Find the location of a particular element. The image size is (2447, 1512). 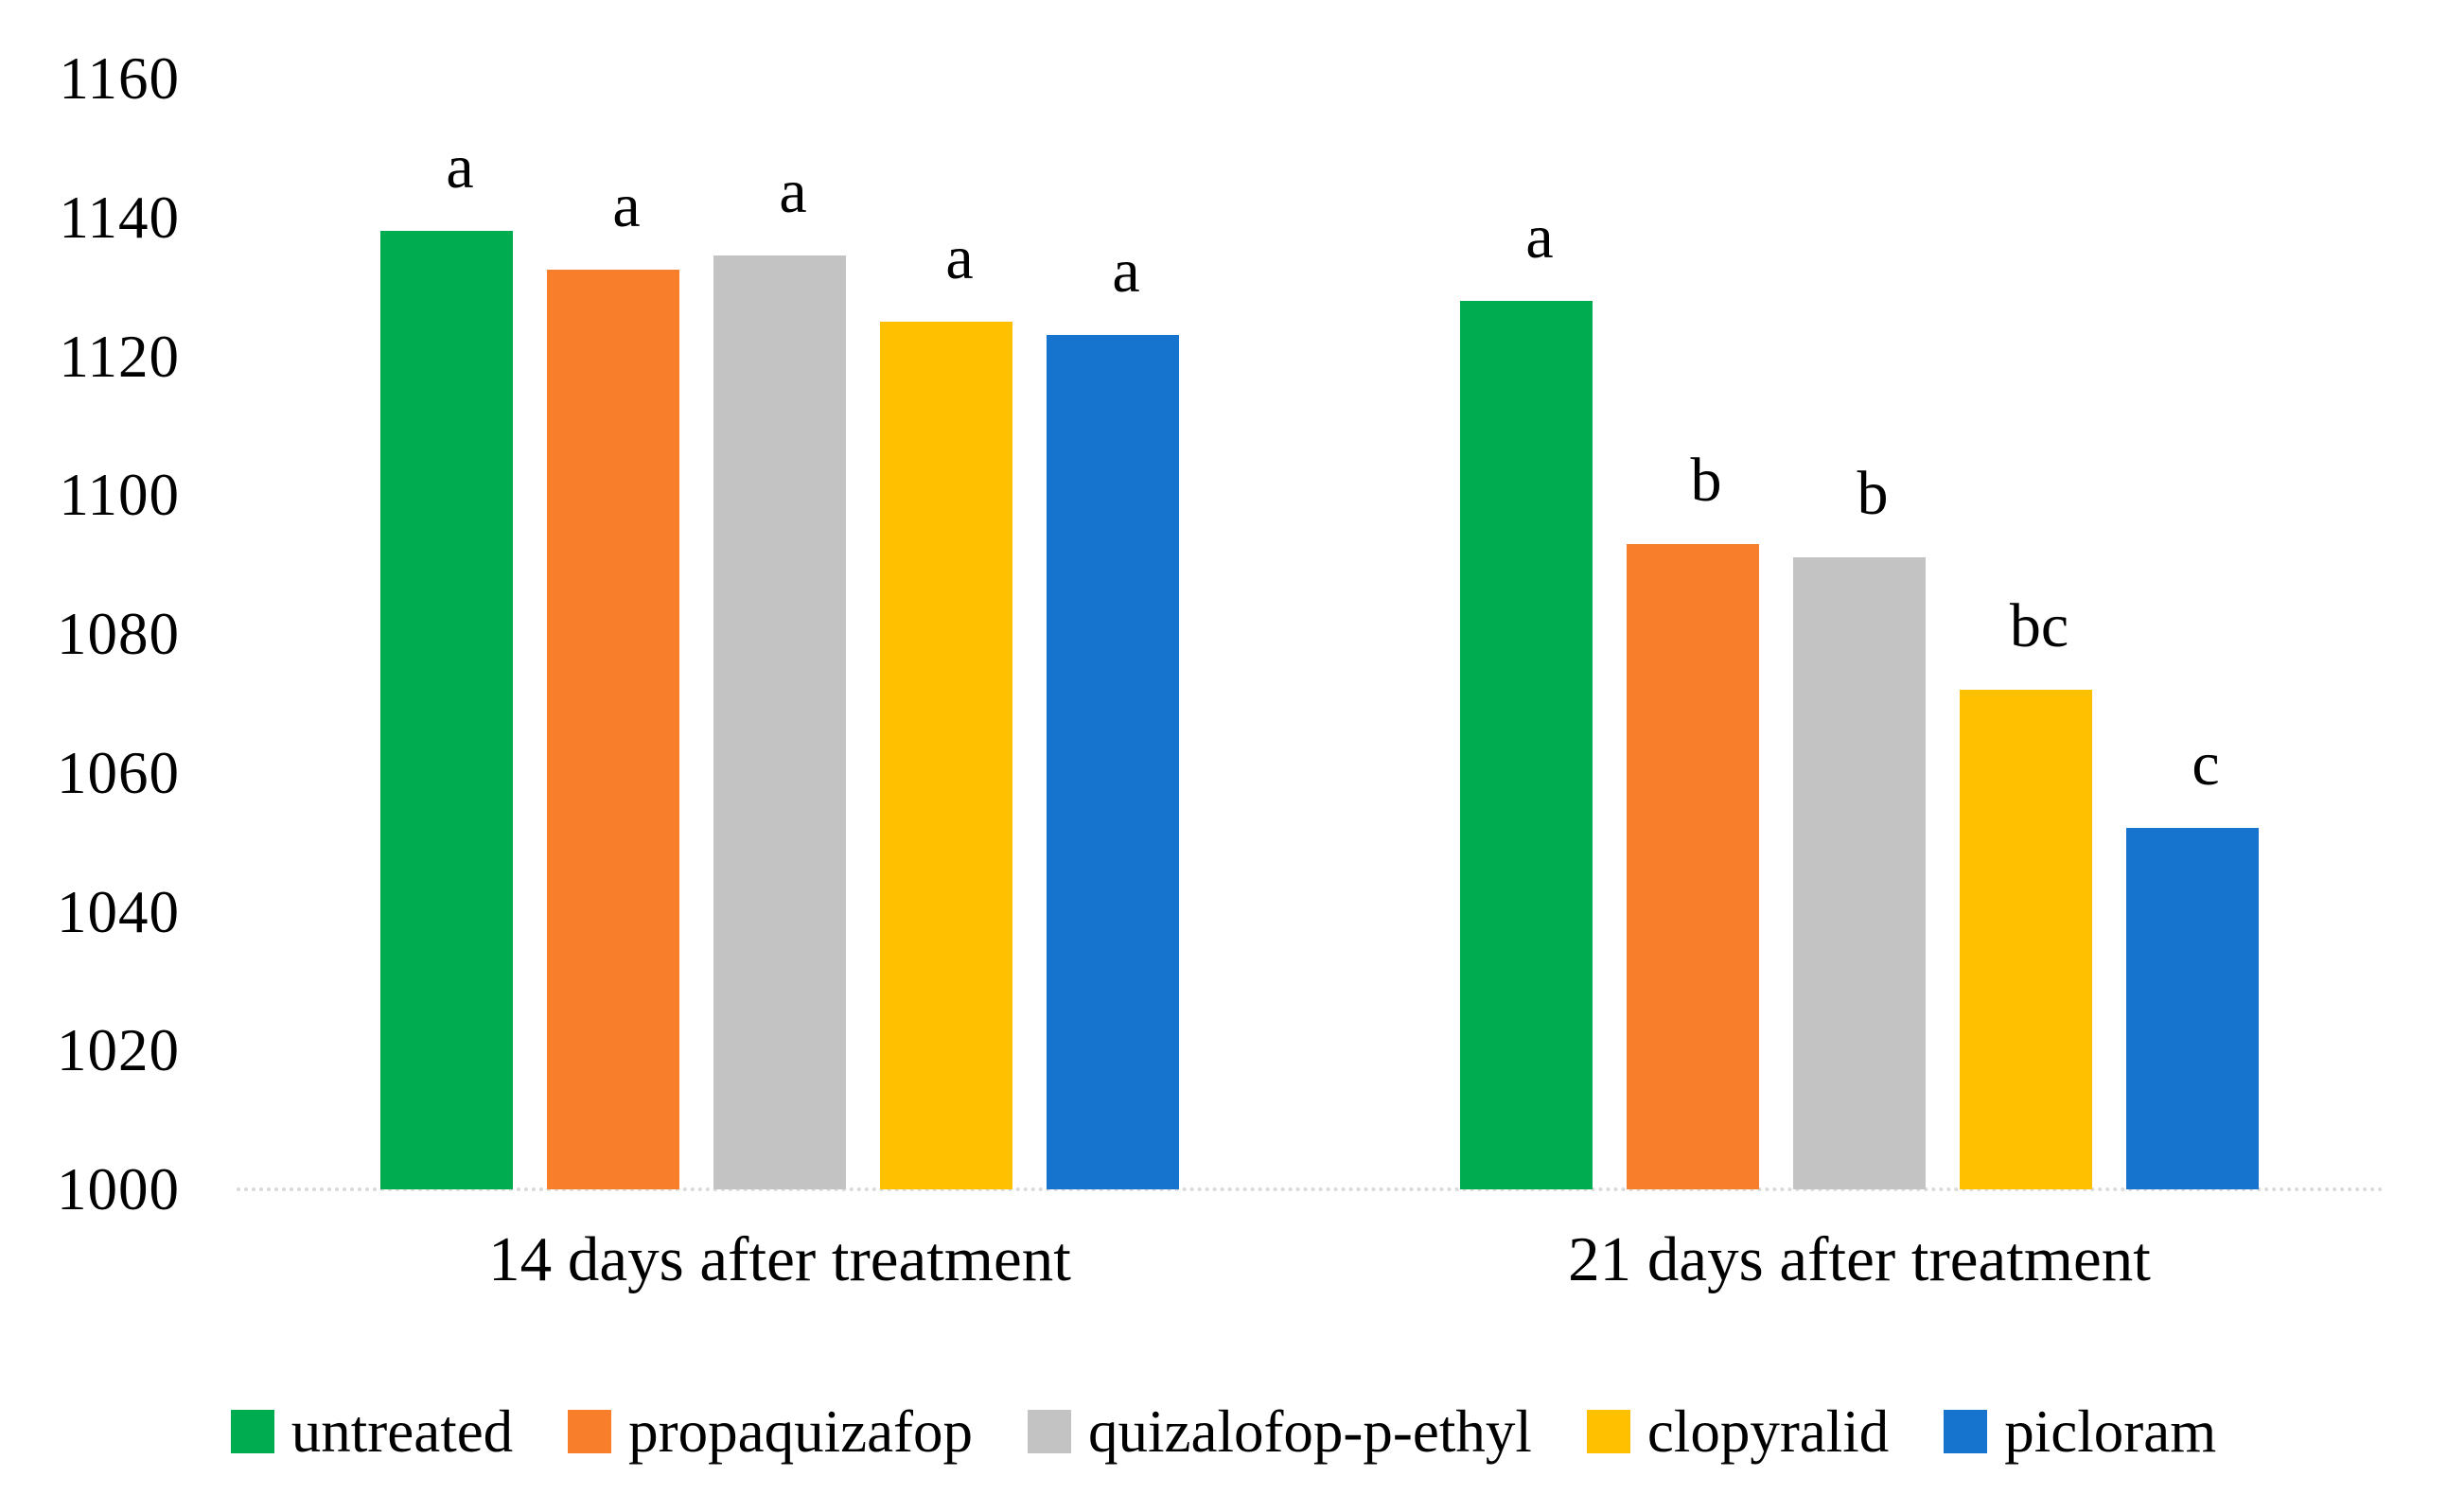

legend-label: untreated is located at coordinates (402, 1432).